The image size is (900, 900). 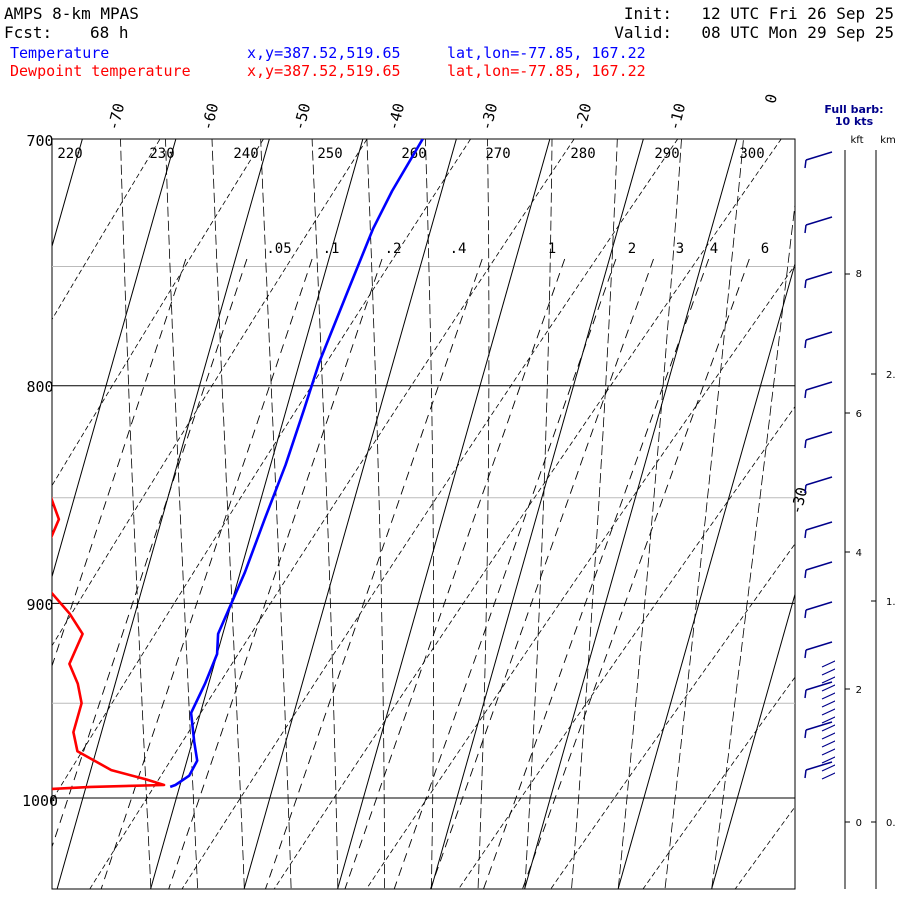 What do you see at coordinates (161, 154) in the screenshot?
I see `theta-label-230: 230` at bounding box center [161, 154].